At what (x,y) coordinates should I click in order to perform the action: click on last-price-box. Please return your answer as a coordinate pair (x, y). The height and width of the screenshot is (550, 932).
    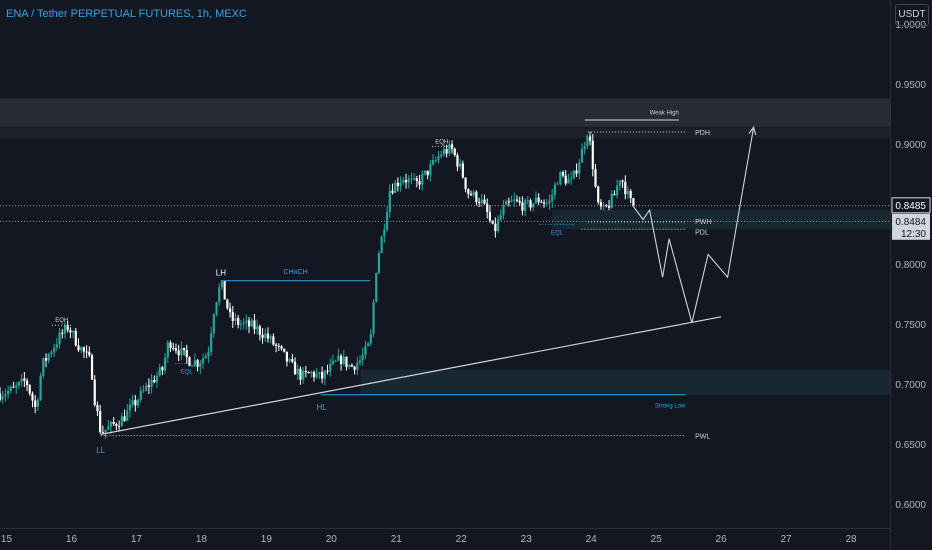
    Looking at the image, I should click on (911, 205).